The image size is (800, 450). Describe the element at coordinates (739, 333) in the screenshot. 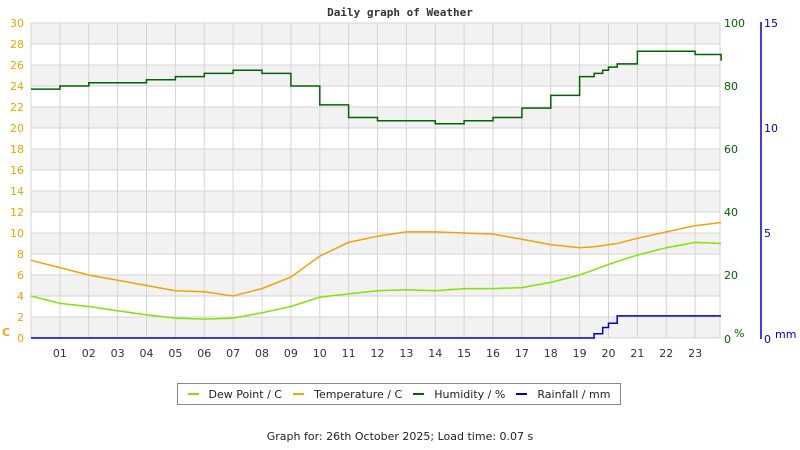

I see `humidity-axis-unit: %` at that location.